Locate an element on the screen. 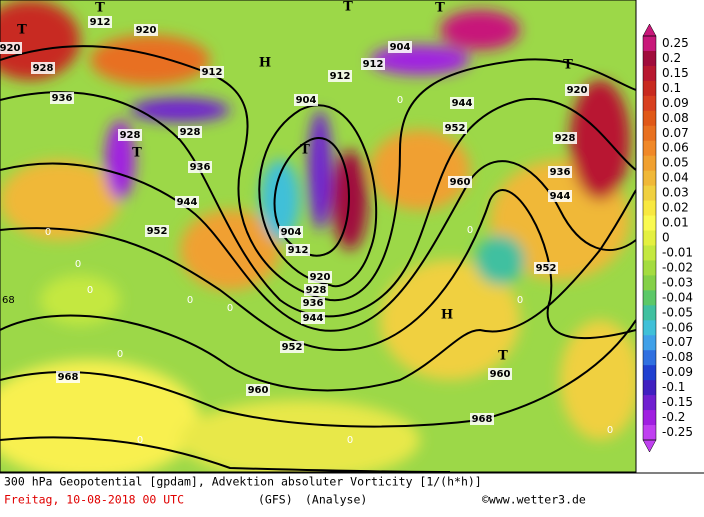 The image size is (704, 517). colorbar-cap-top is located at coordinates (649, 30).